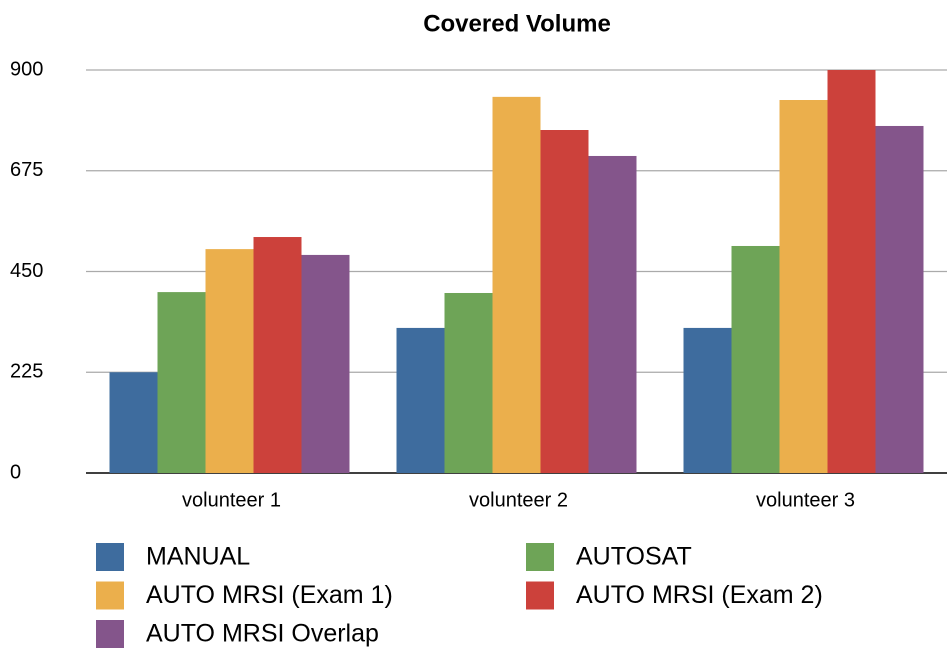  I want to click on legend-label: AUTO MRSI Overlap, so click(262, 634).